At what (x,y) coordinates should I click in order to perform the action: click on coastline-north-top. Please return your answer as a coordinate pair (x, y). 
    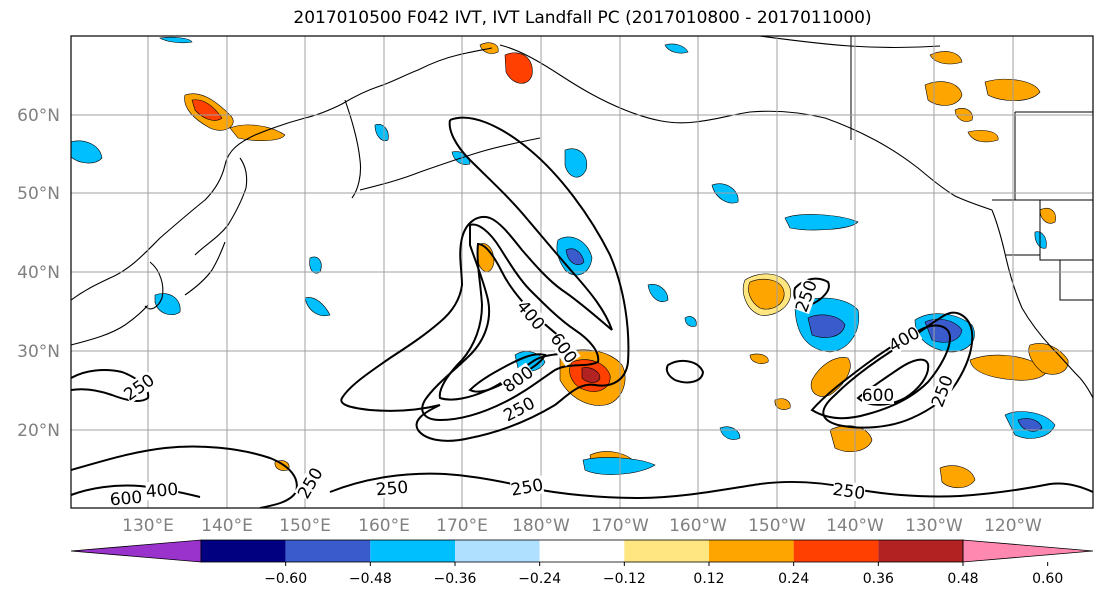
    Looking at the image, I should click on (850, 42).